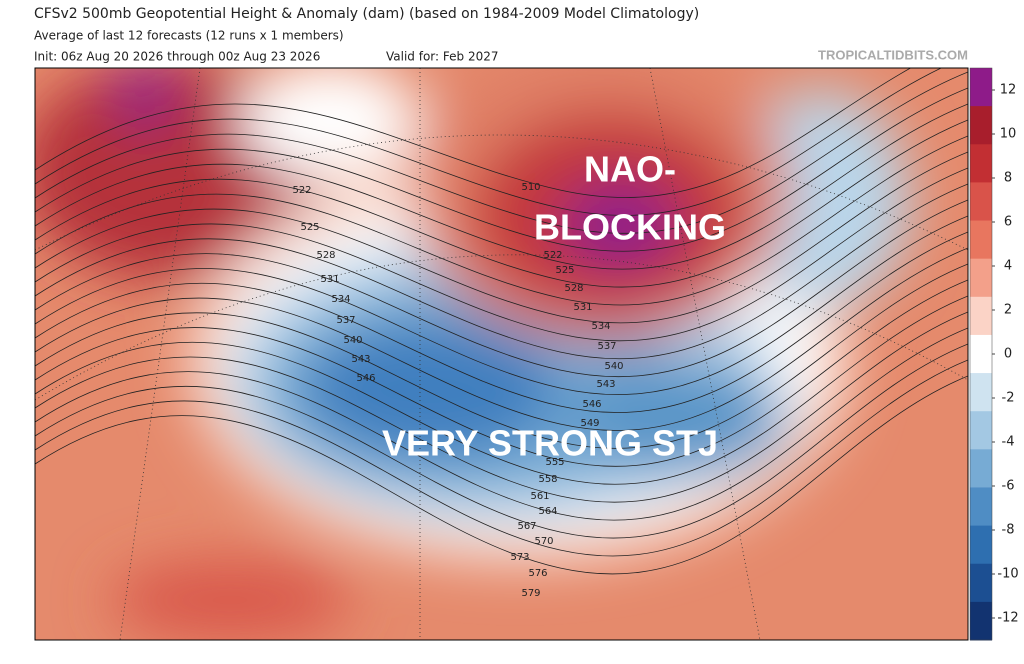 The image size is (1024, 664). What do you see at coordinates (589, 423) in the screenshot?
I see `contour-label: 549` at bounding box center [589, 423].